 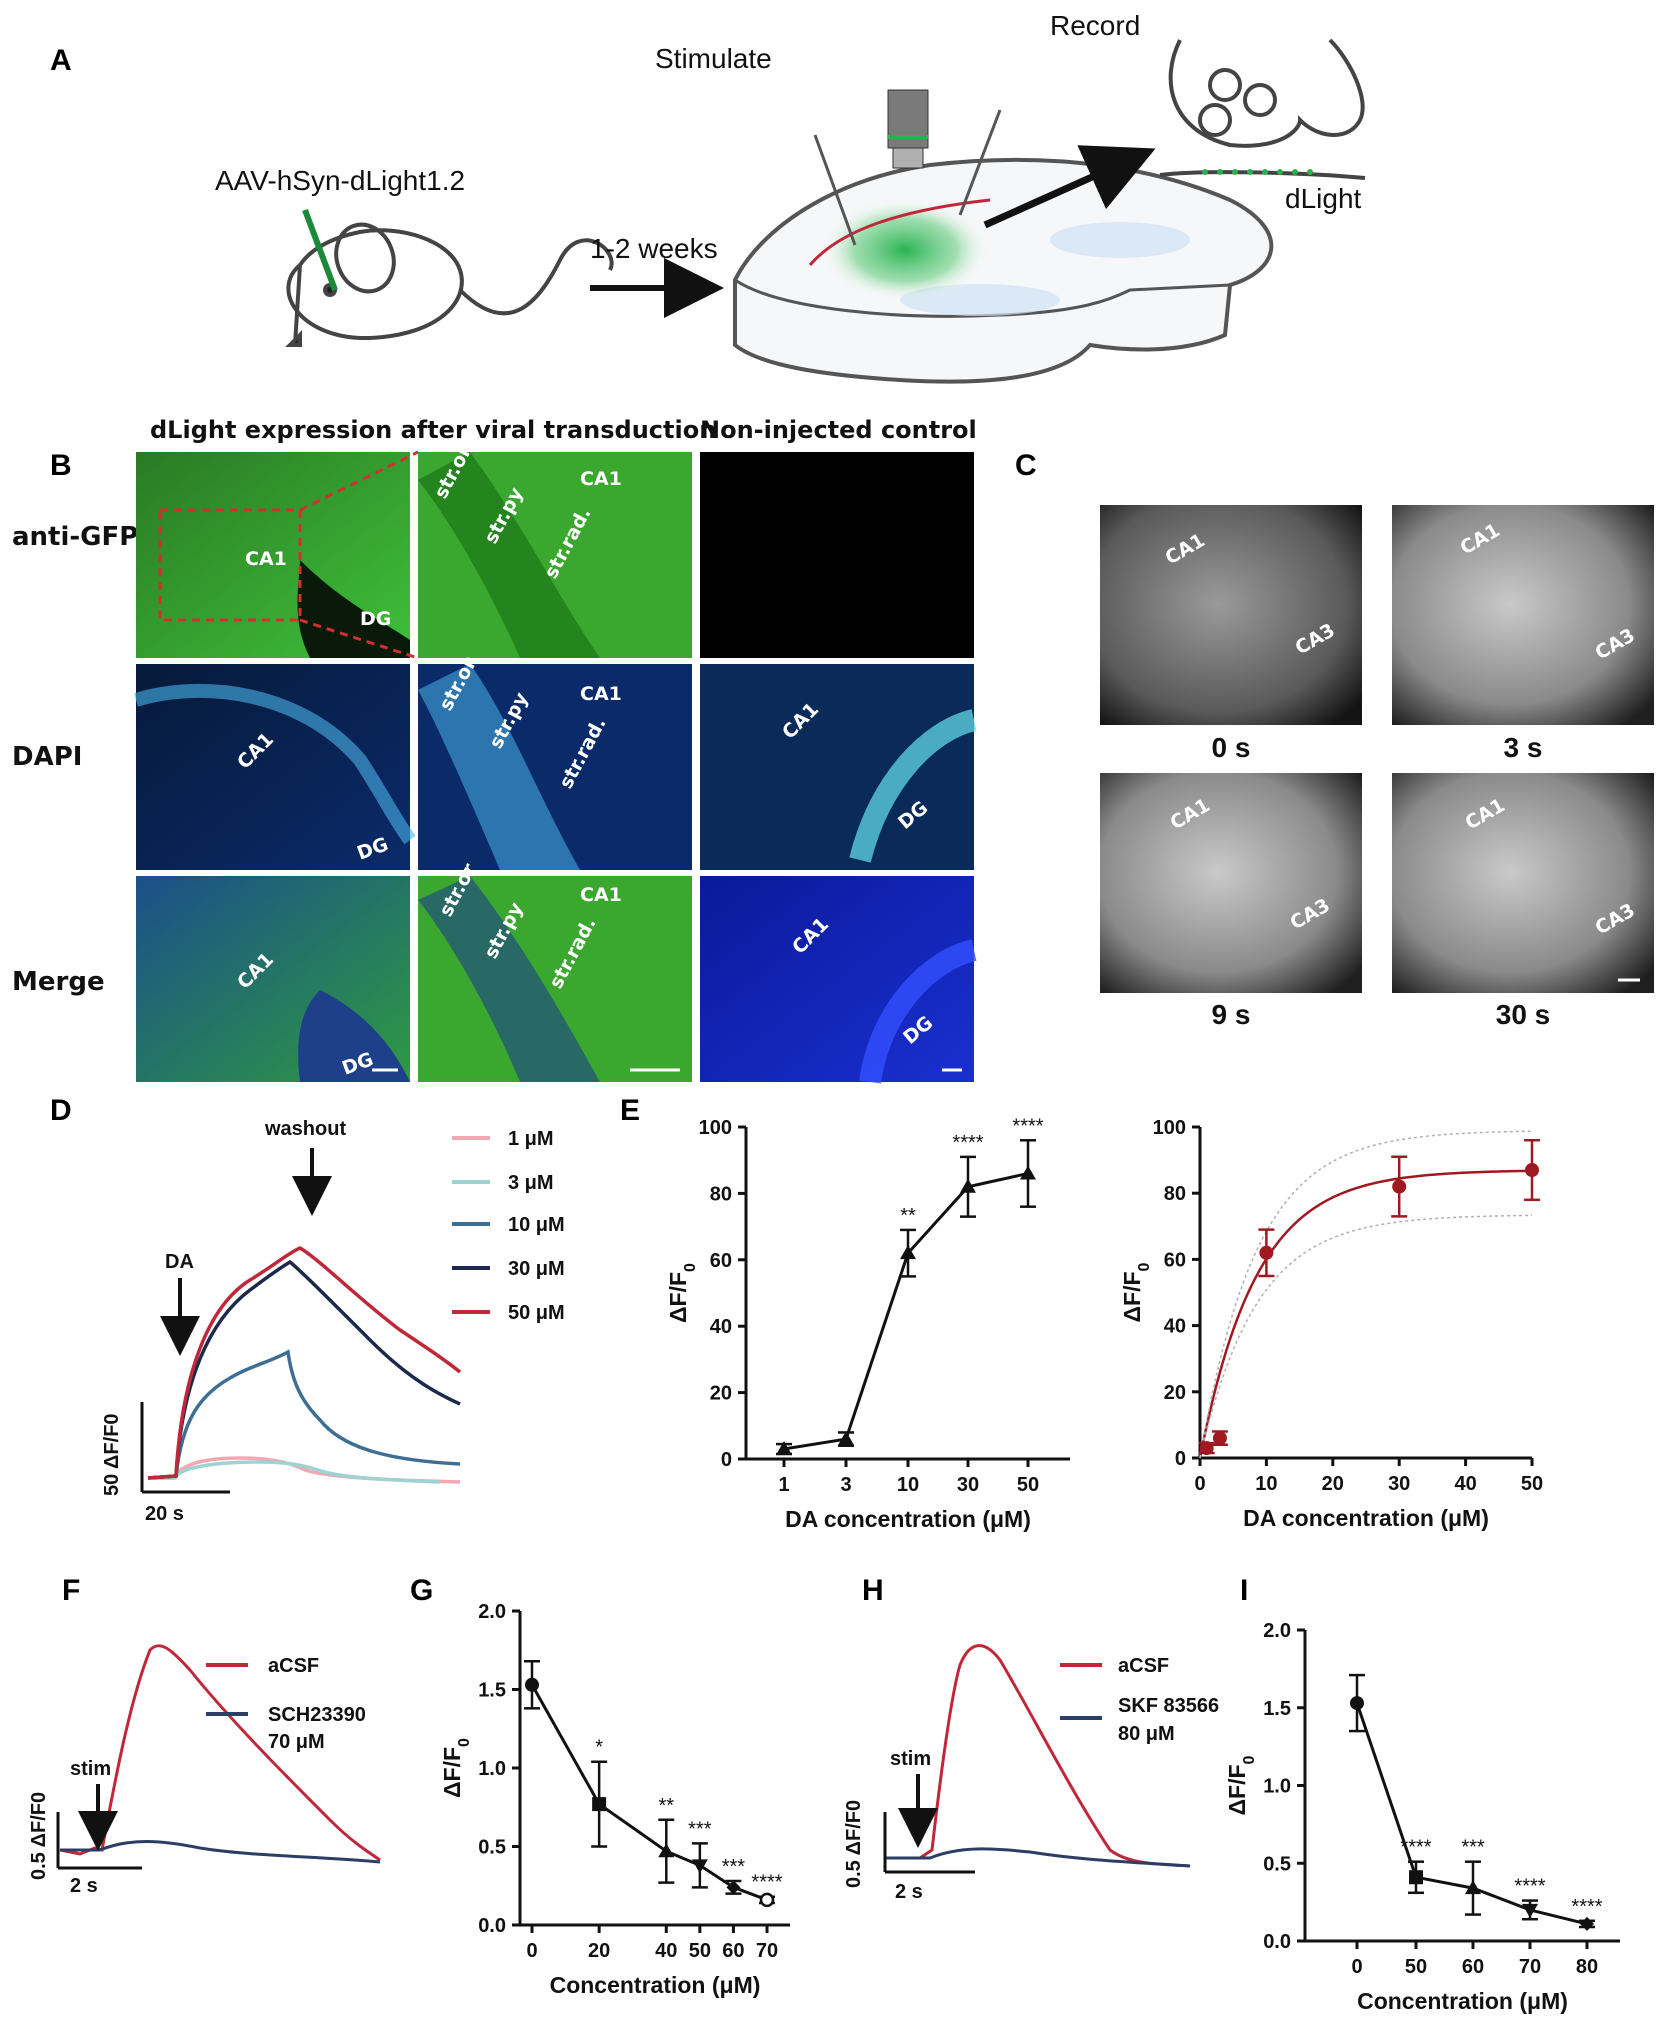 I want to click on x-axis-label: Concentration (μM), so click(x=1462, y=2001).